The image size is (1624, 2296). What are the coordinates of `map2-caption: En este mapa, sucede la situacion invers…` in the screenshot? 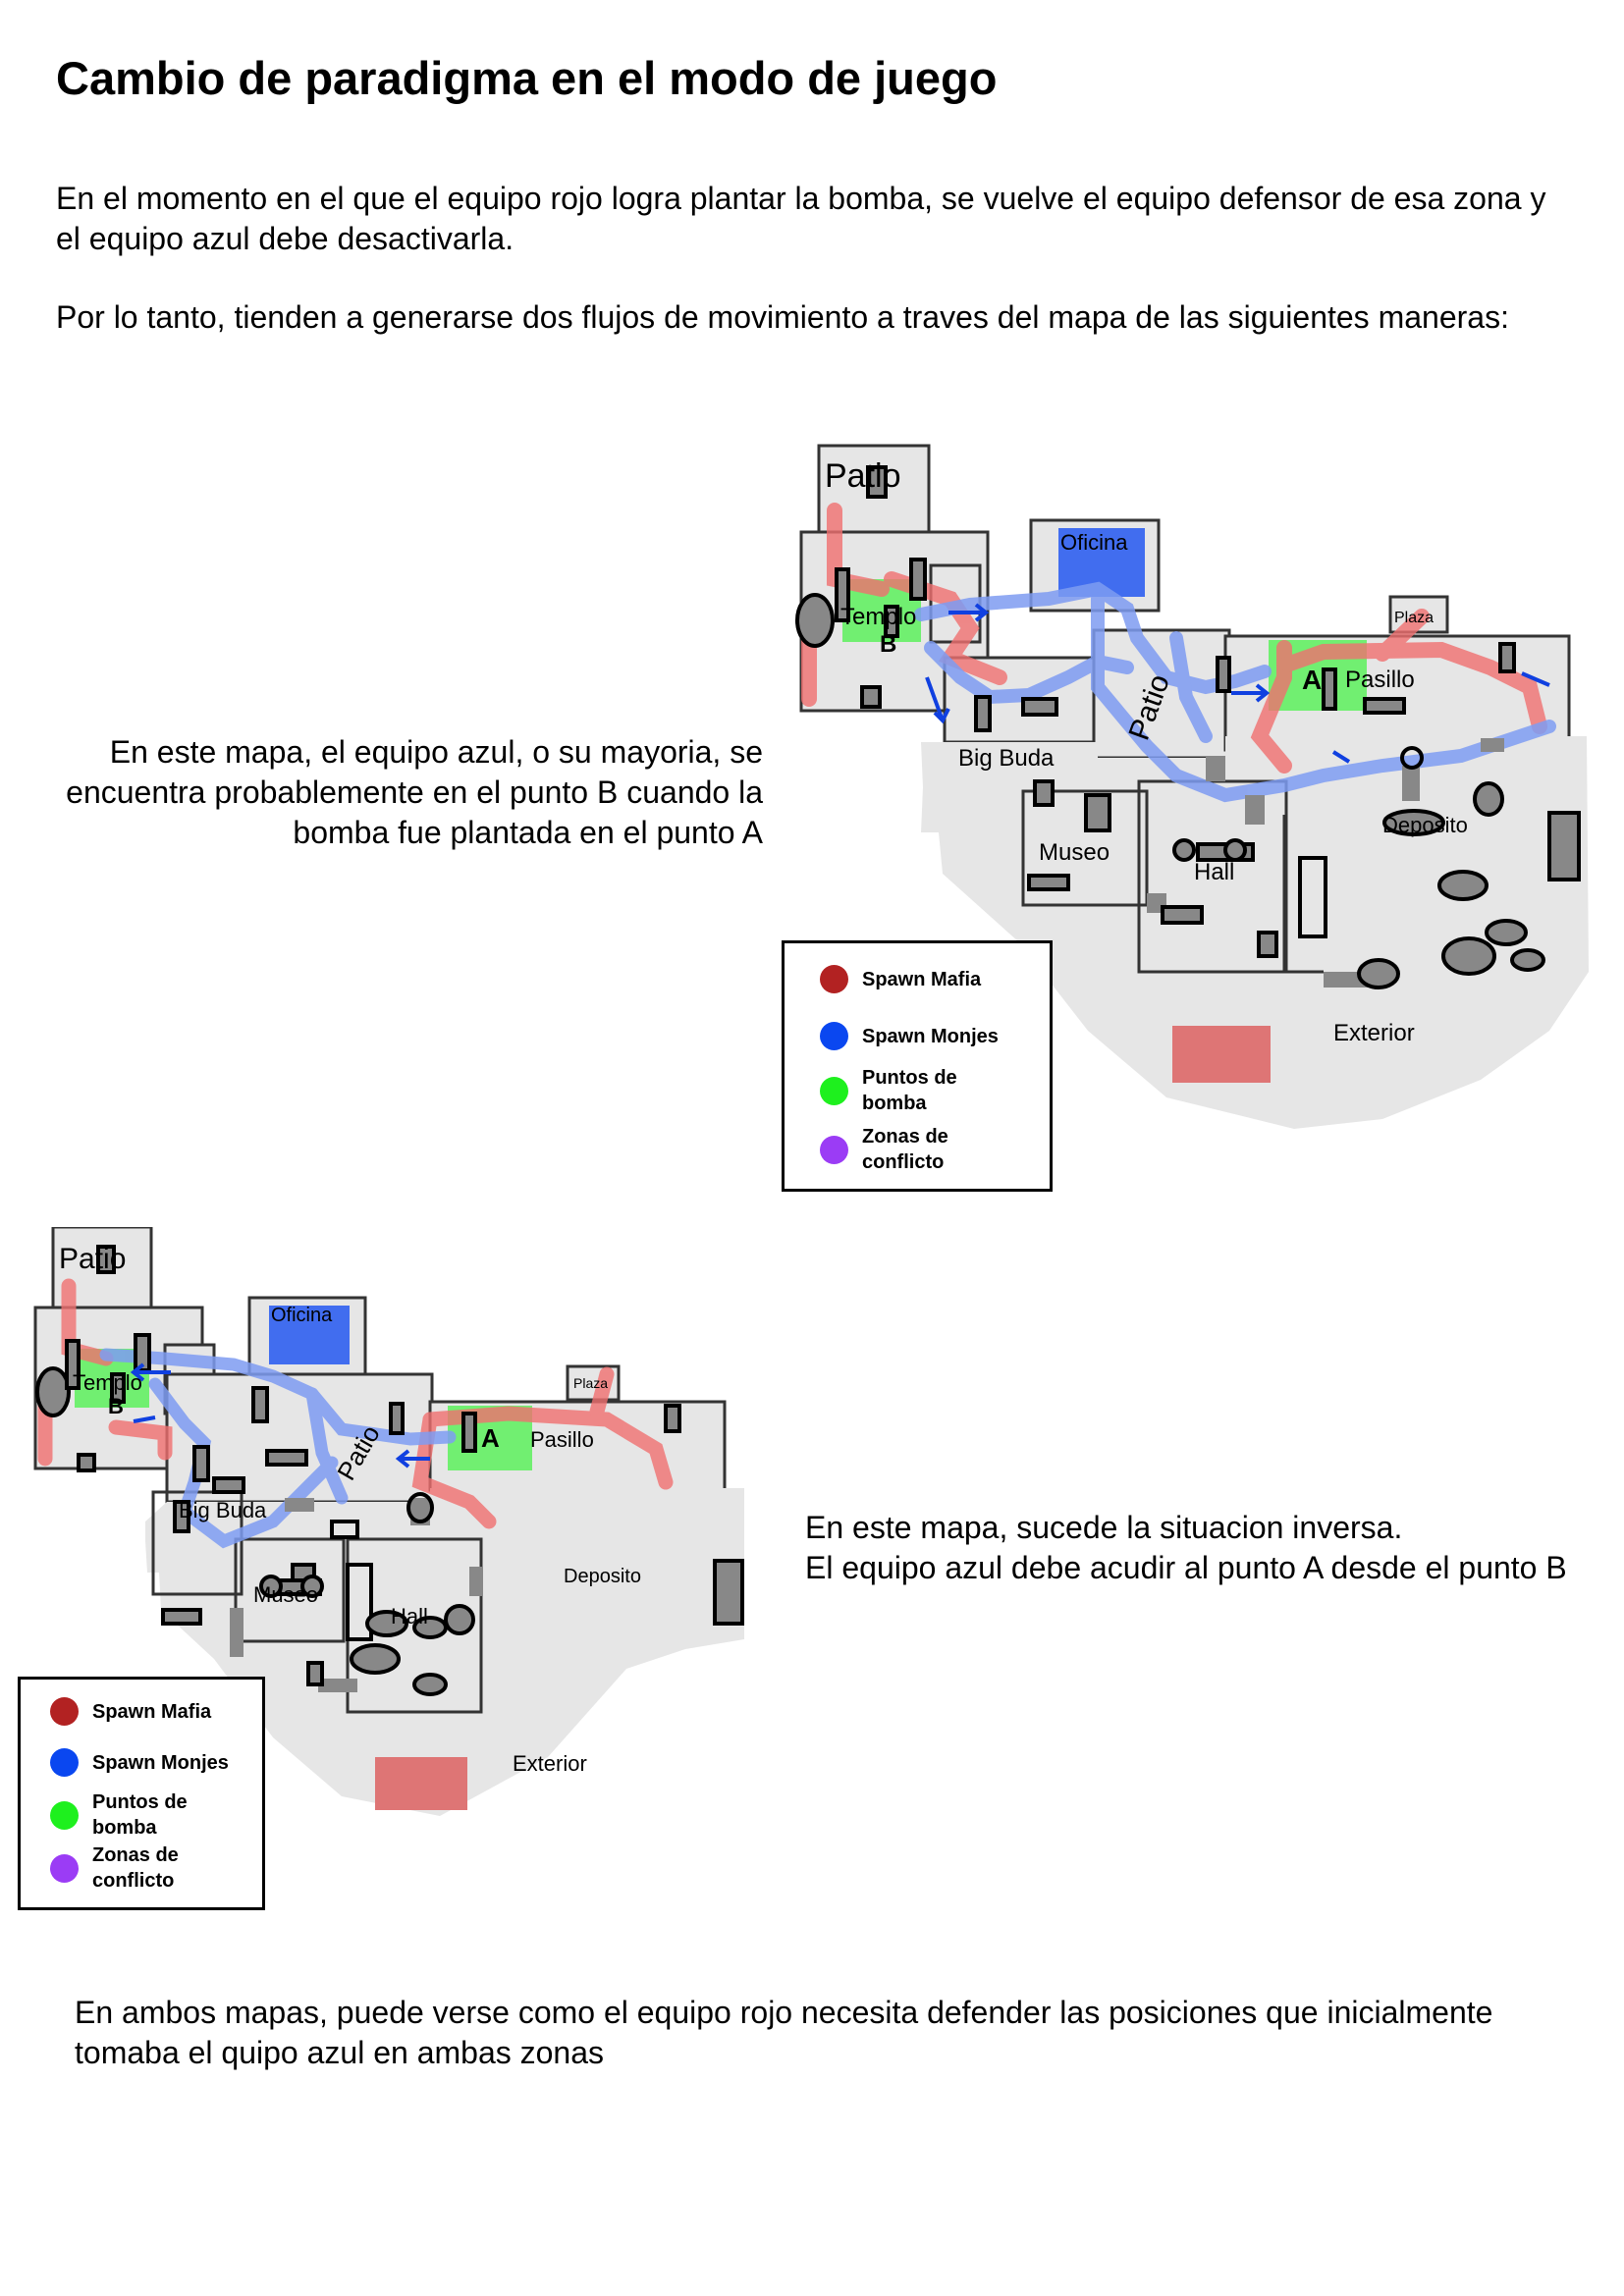 It's located at (1207, 1548).